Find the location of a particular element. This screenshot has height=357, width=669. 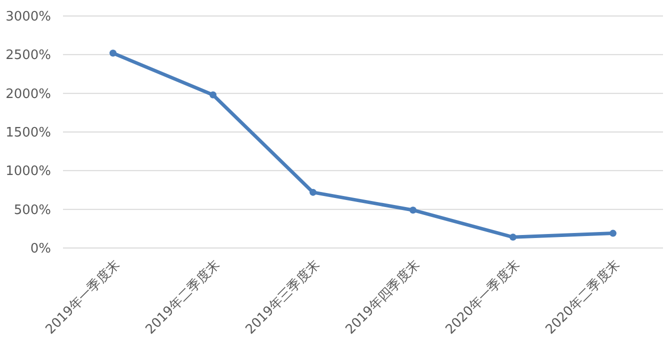

y-tick-label: 2000% is located at coordinates (28, 94).